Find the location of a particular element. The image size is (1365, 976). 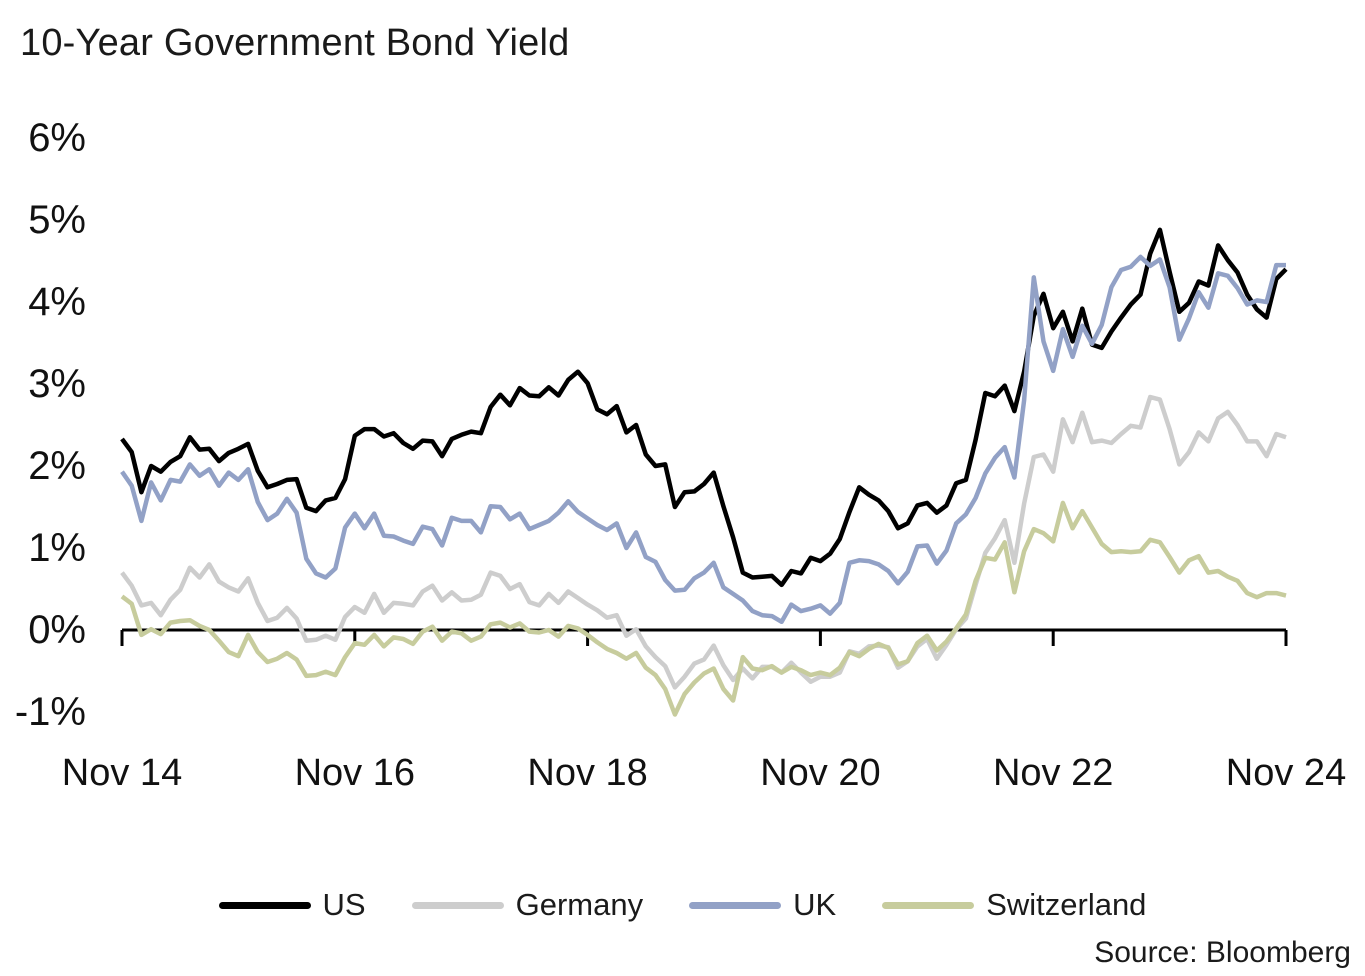

x-tick-label: Nov 22 is located at coordinates (1053, 773).